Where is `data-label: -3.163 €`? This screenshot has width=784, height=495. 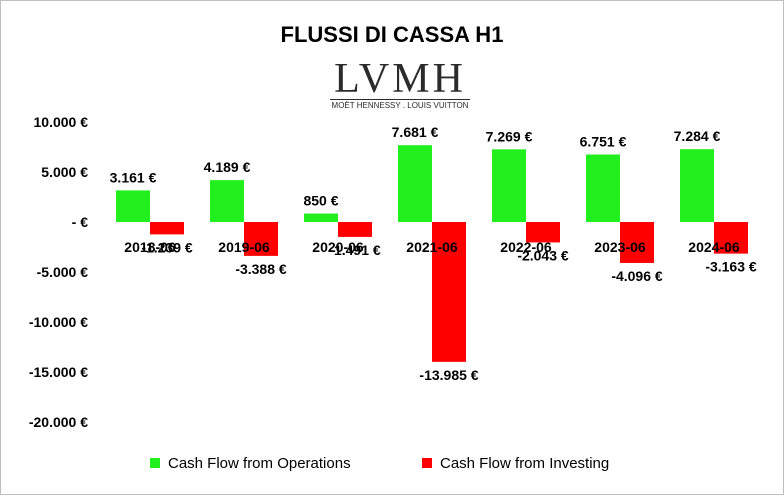
data-label: -3.163 € is located at coordinates (731, 267).